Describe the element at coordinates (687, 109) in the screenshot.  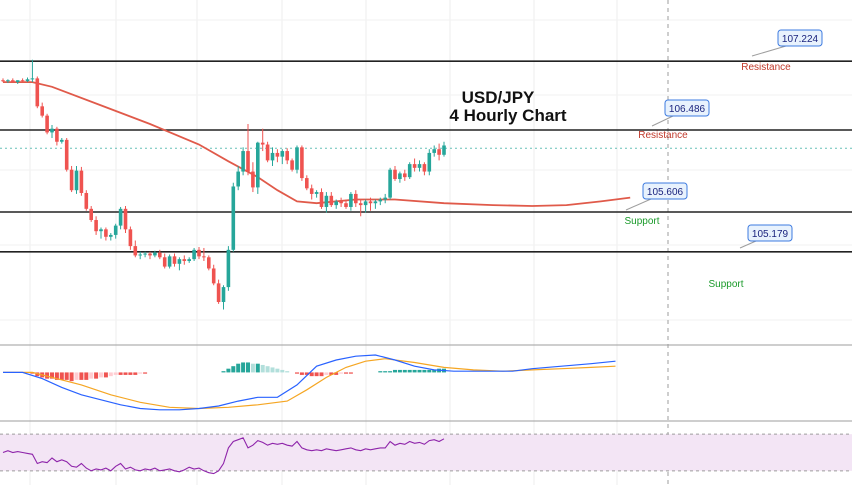
I see `price-callout-label: 106.486` at that location.